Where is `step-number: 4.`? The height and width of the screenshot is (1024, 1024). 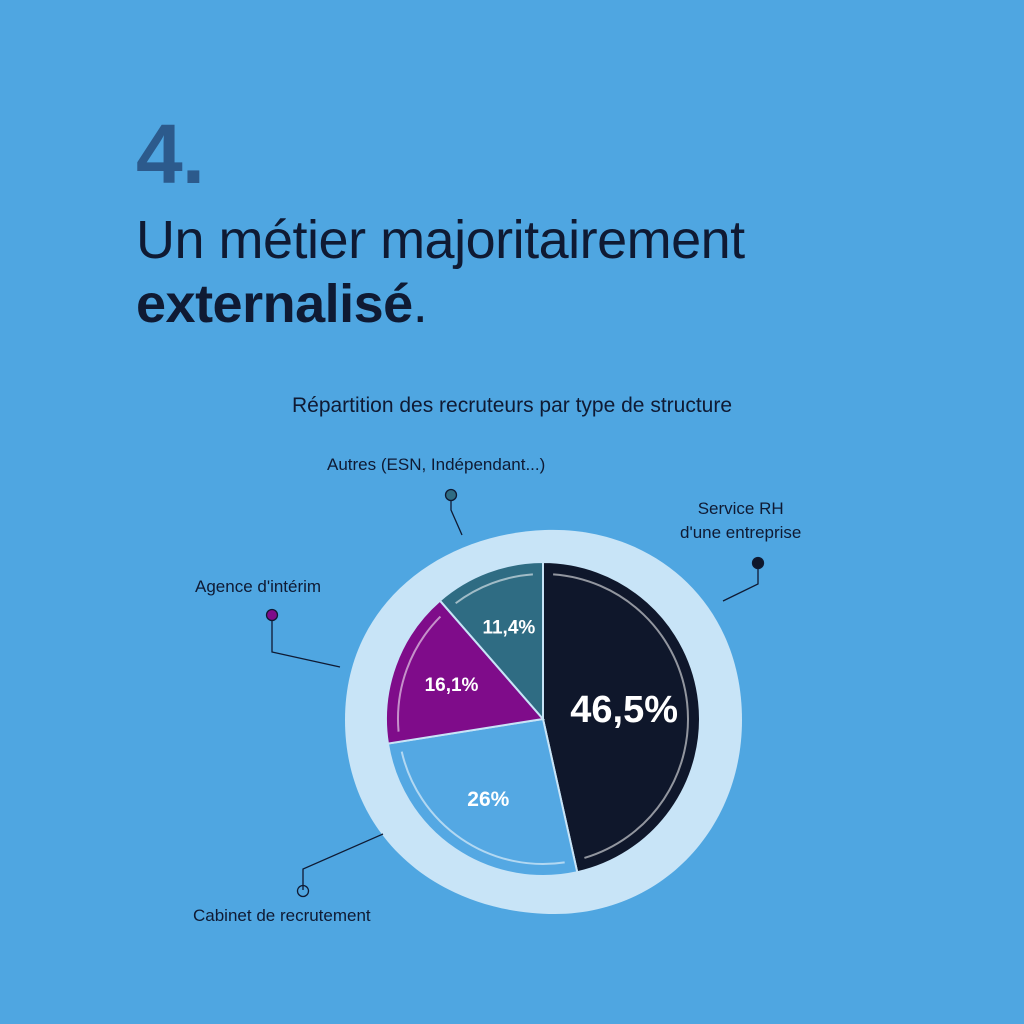
step-number: 4. is located at coordinates (170, 154).